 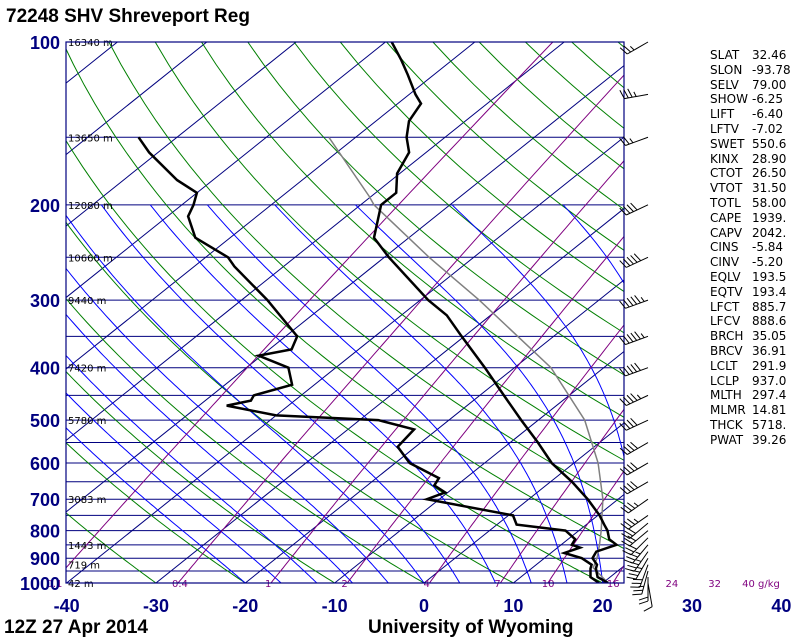 I want to click on height-label: 13650 m, so click(x=90, y=138).